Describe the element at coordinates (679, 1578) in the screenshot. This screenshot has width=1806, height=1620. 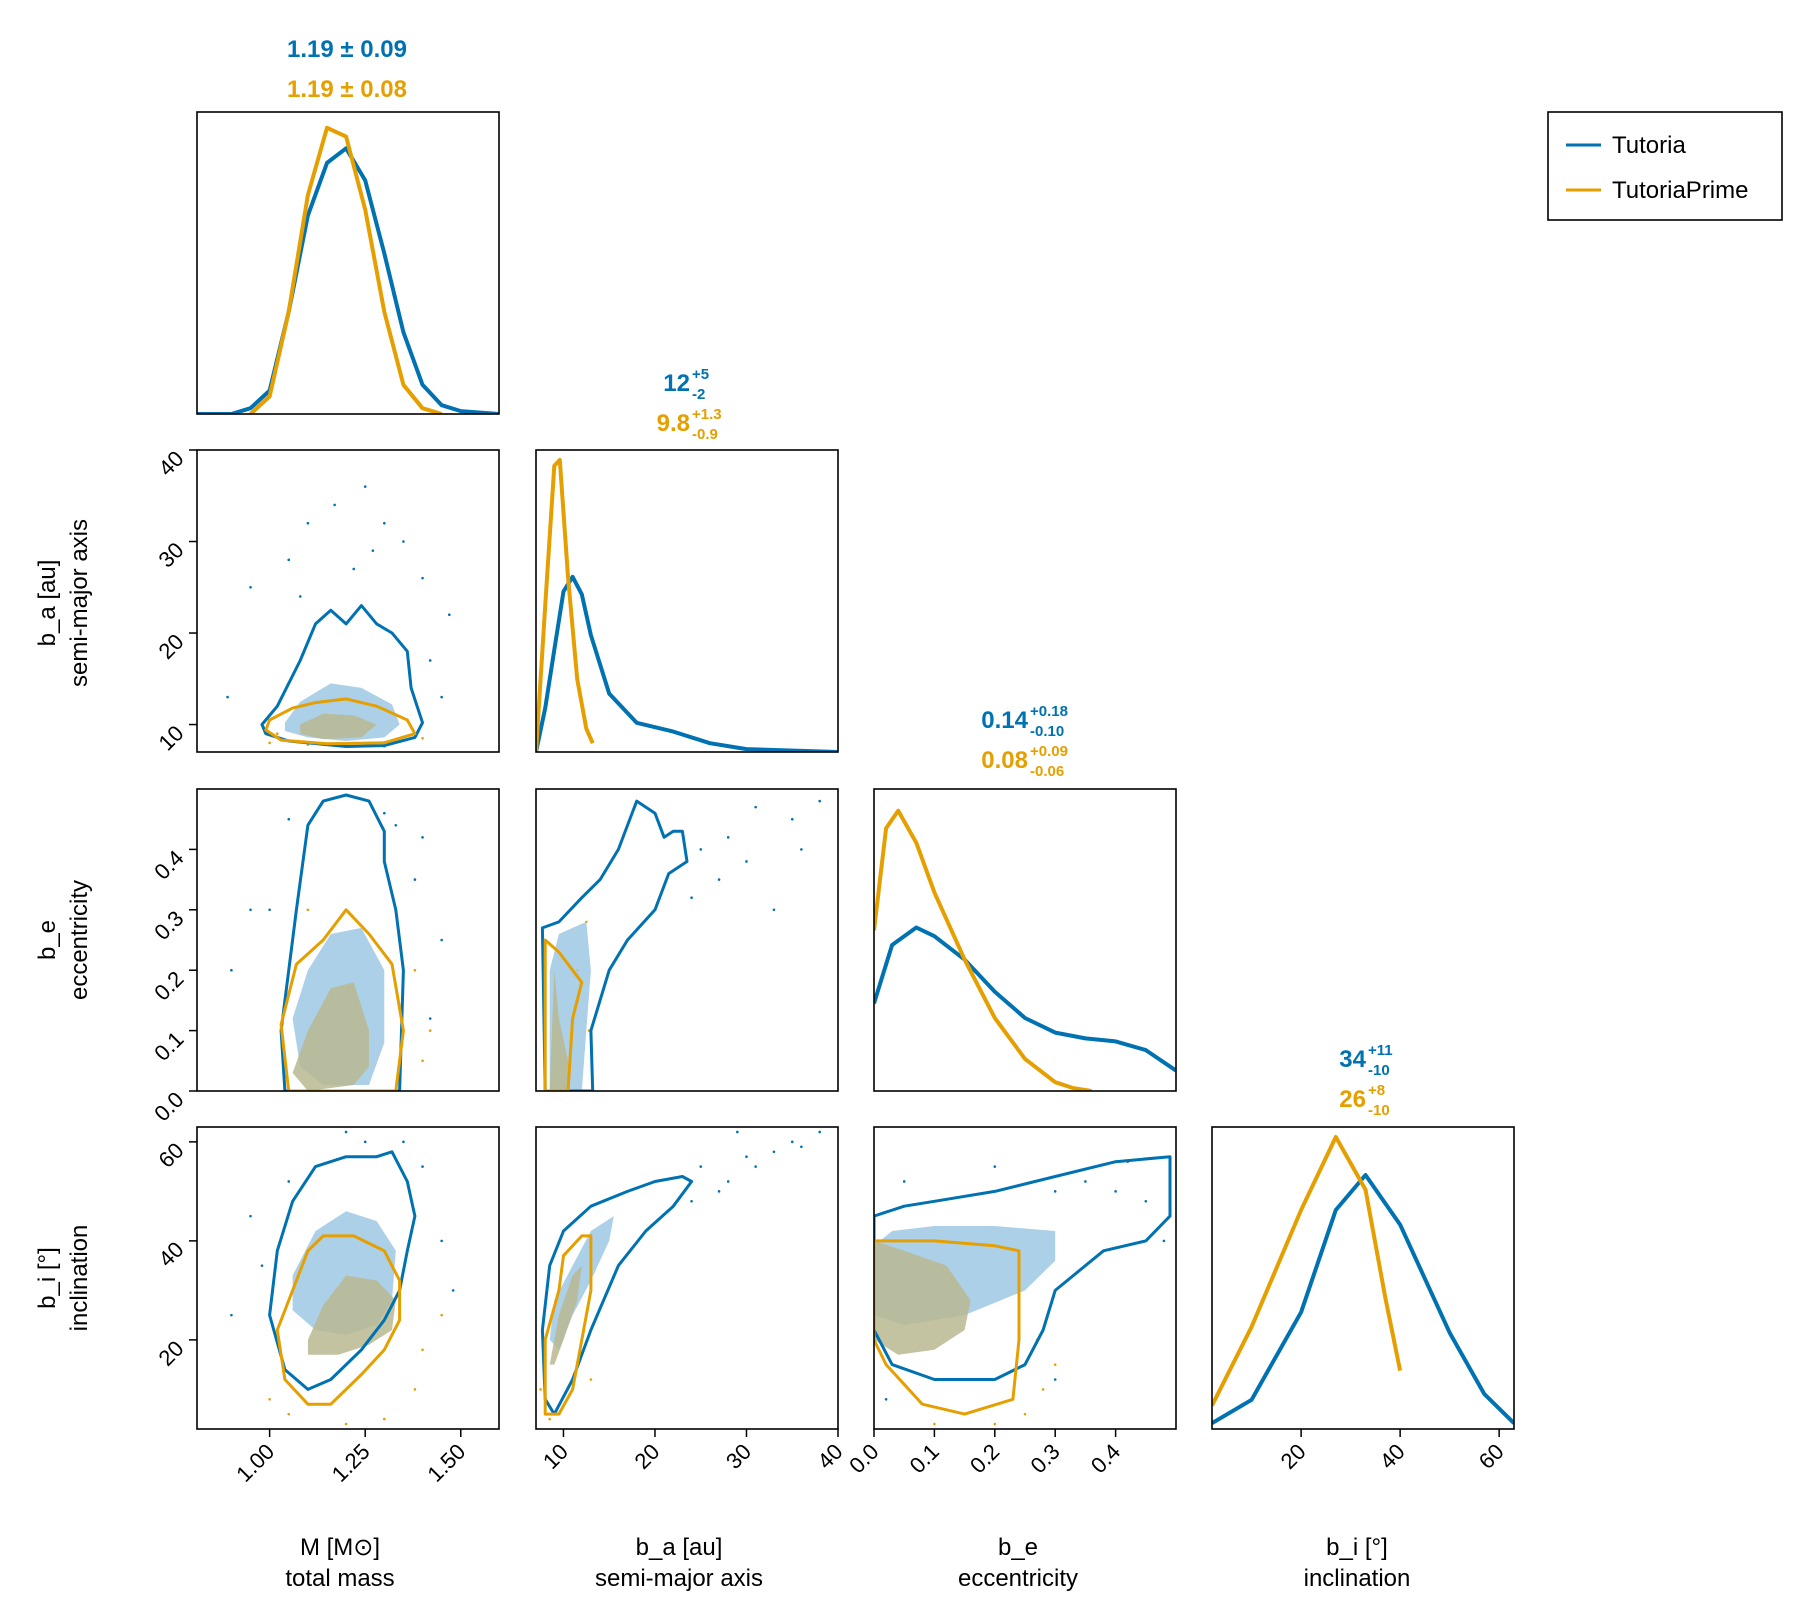
I see `x-axis-desc-b_a: semi-major axis` at that location.